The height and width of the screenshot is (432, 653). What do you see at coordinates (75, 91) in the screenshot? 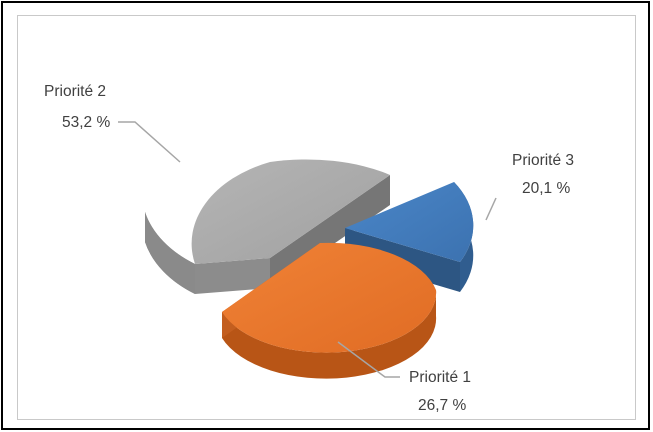
I see `data-label-priorite-2-name: Priorité 2` at bounding box center [75, 91].